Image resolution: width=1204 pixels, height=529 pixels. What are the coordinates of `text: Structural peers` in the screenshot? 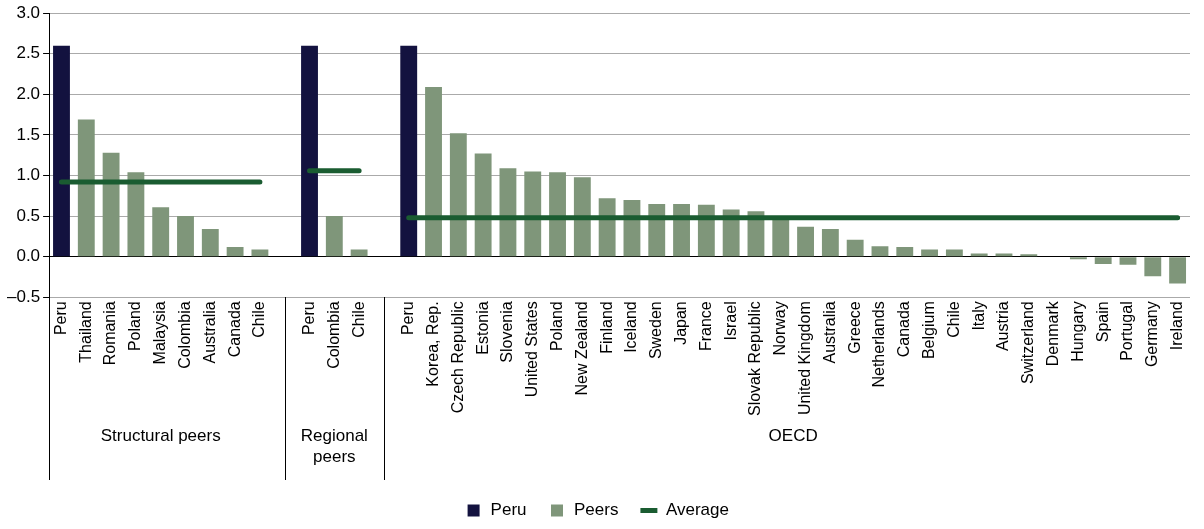 It's located at (160, 436).